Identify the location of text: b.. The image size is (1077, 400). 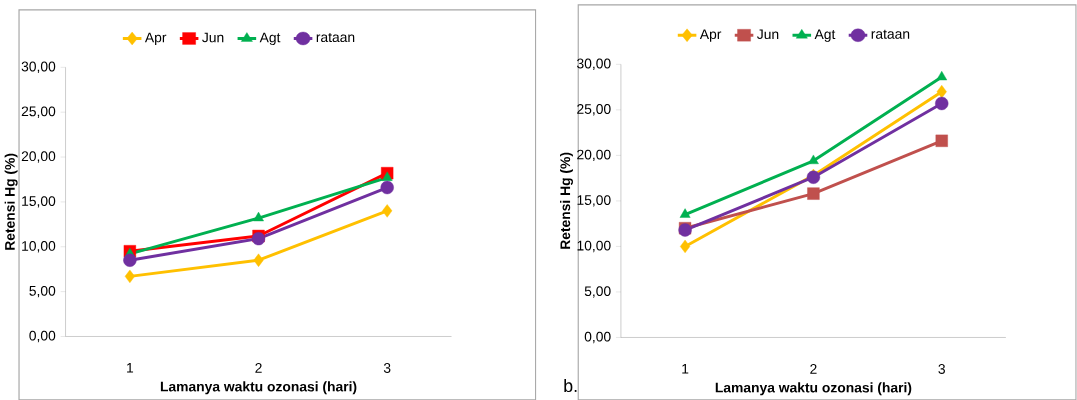
(570, 385).